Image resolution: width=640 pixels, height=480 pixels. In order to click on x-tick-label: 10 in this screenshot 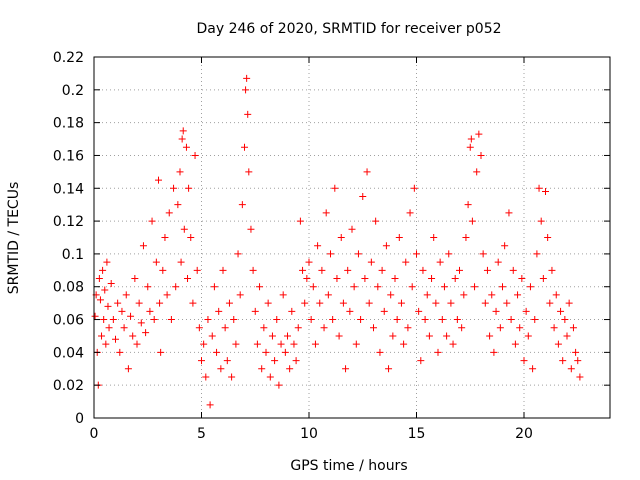, I will do `click(309, 434)`.